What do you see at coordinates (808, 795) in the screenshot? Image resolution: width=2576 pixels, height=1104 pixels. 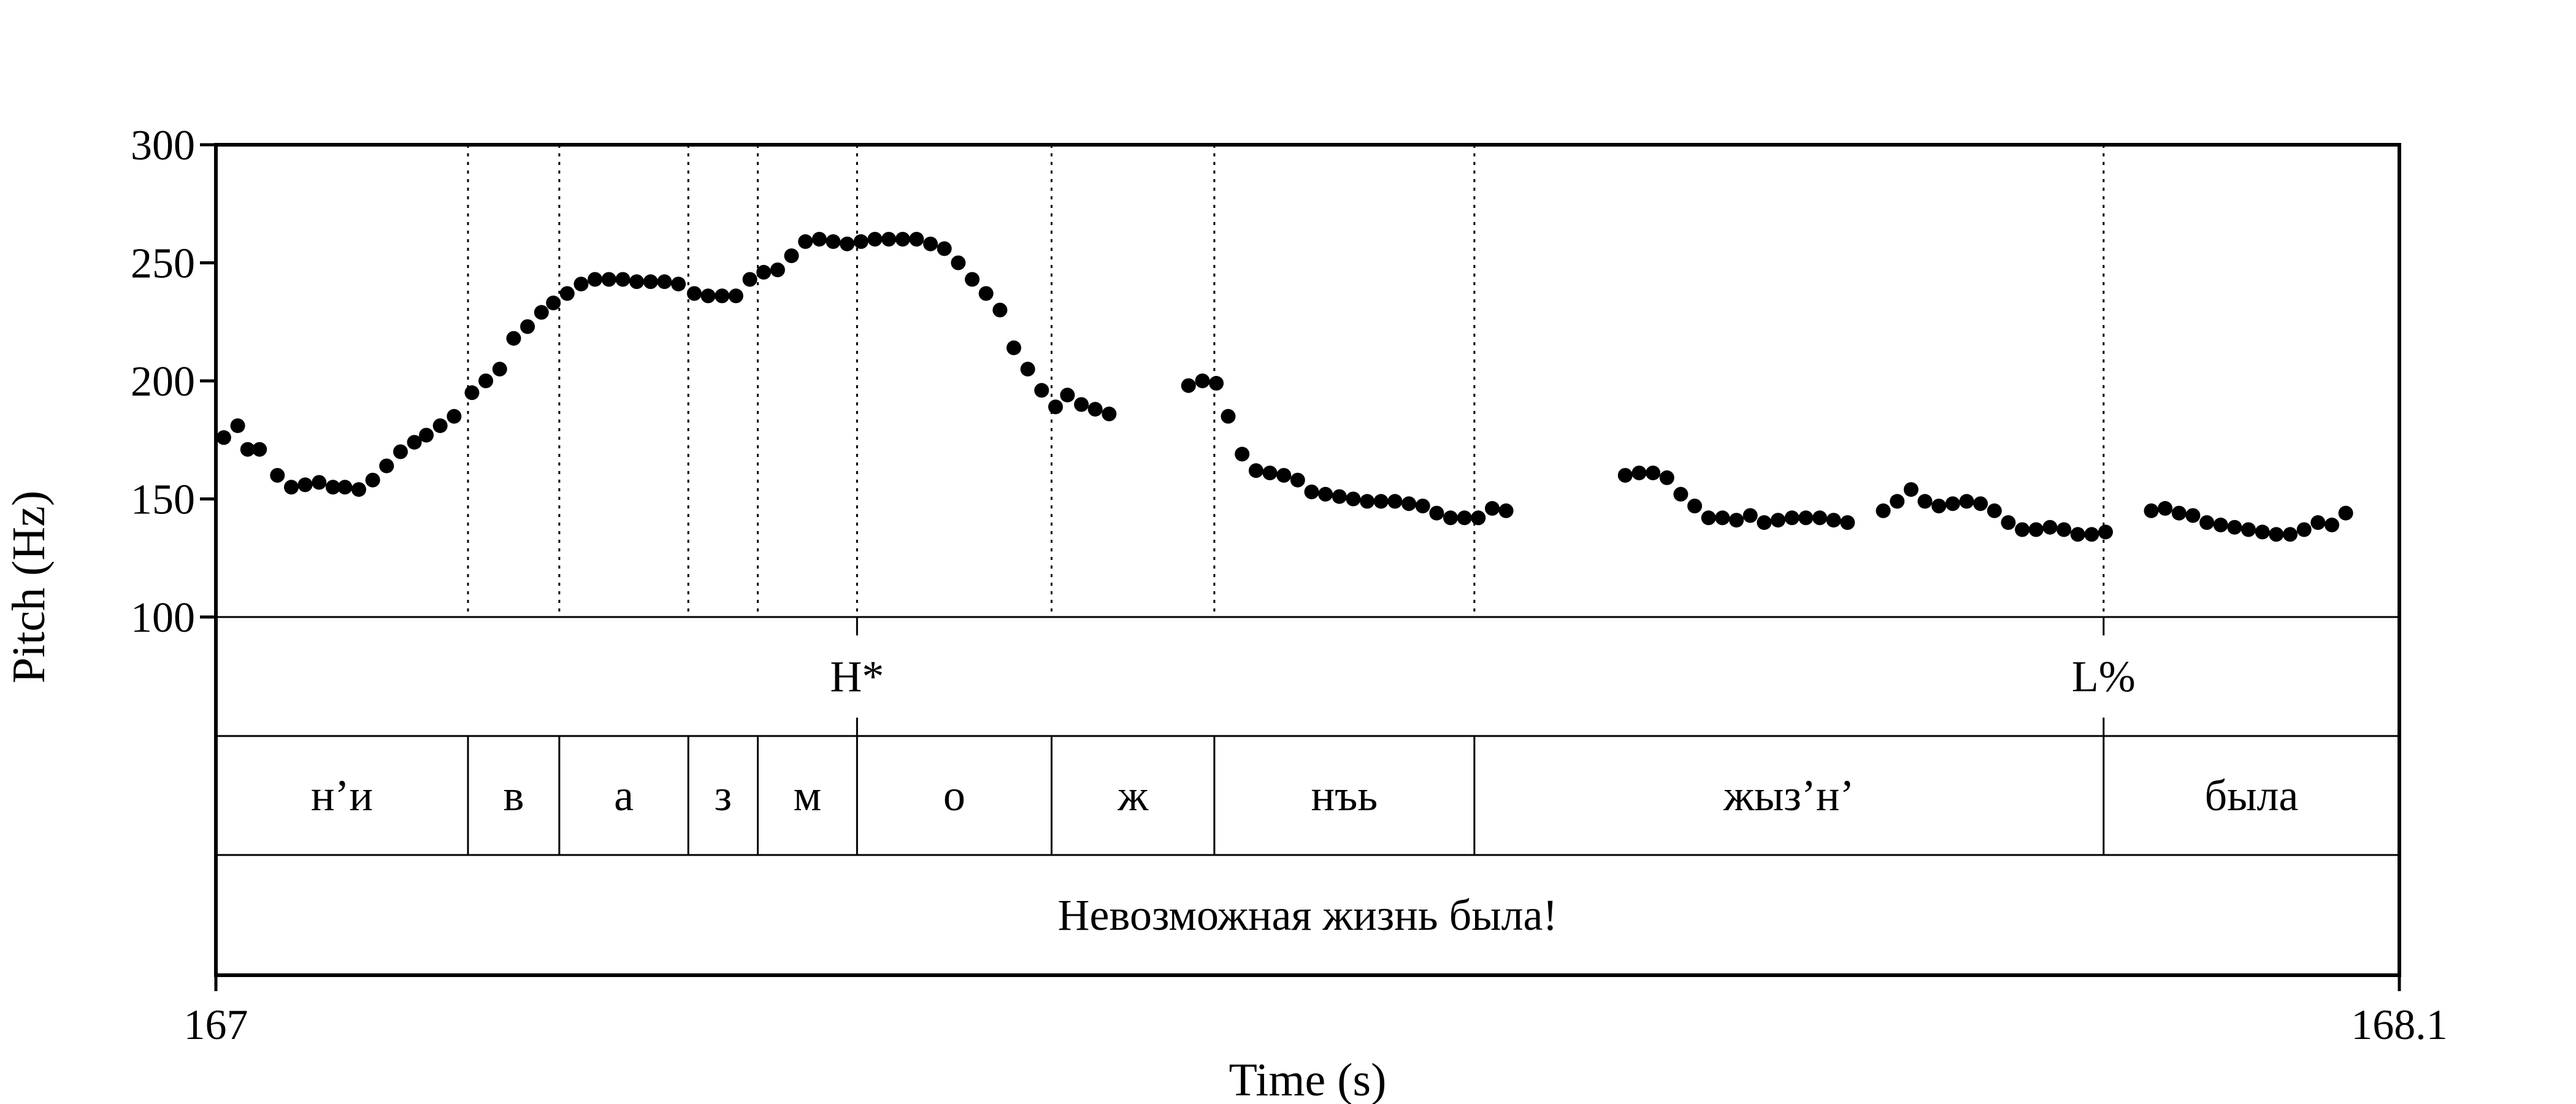 I see `segment-label: м` at bounding box center [808, 795].